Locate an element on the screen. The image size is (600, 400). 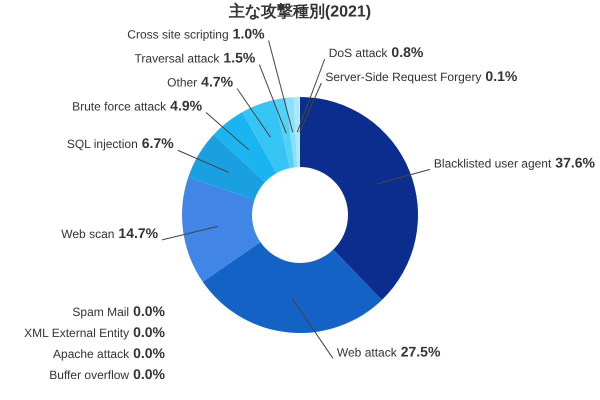
data-label: 4.7% is located at coordinates (217, 82).